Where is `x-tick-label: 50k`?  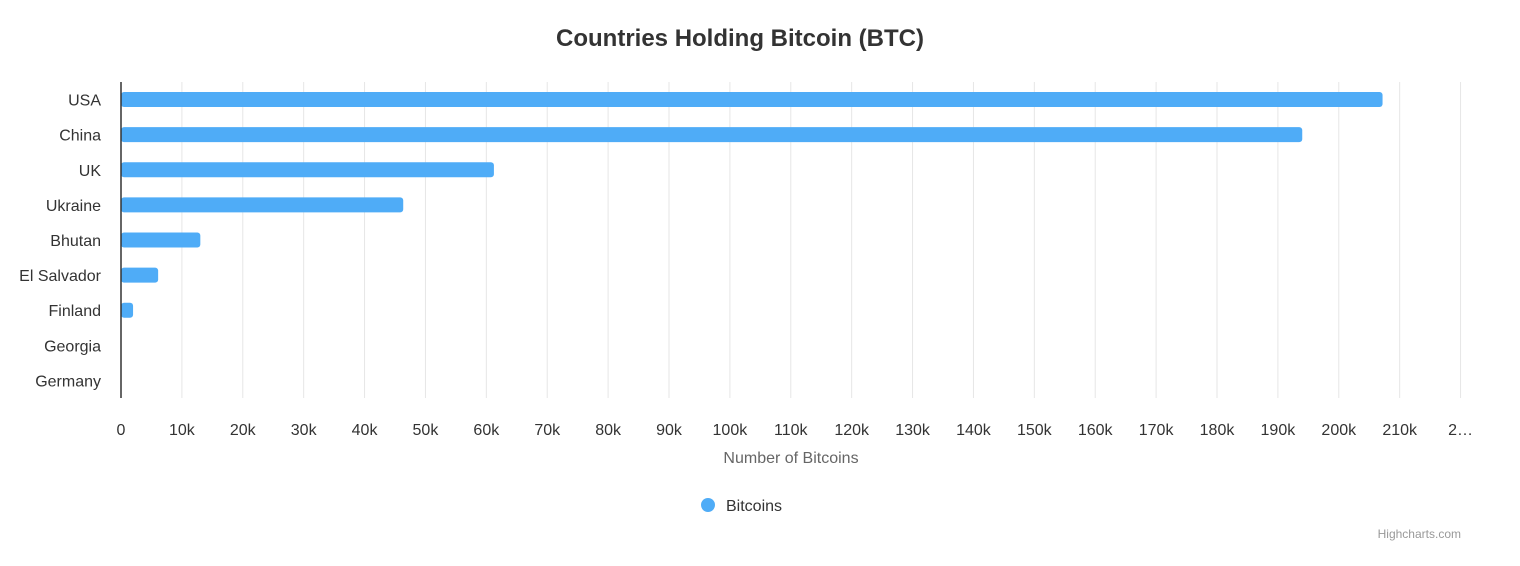 x-tick-label: 50k is located at coordinates (426, 430).